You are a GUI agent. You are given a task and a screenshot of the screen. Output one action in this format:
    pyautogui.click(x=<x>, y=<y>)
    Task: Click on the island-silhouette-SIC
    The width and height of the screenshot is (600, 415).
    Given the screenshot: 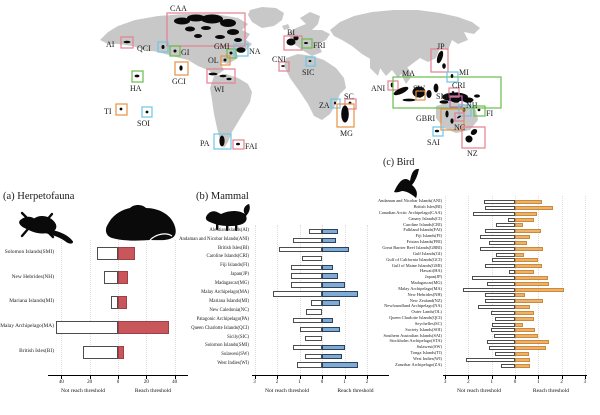 What is the action you would take?
    pyautogui.click(x=310, y=61)
    